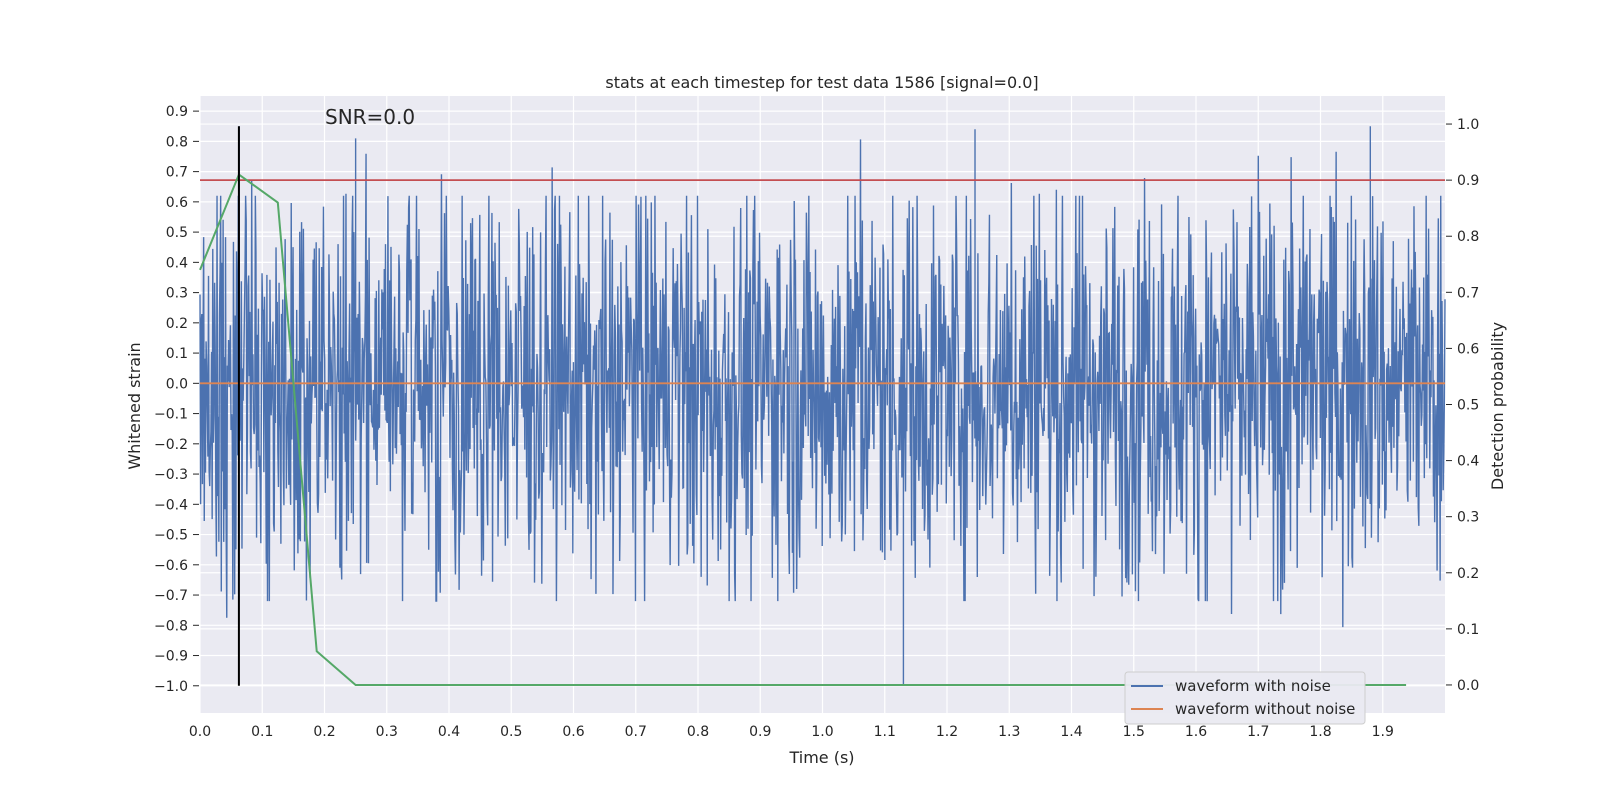 The image size is (1600, 800). Describe the element at coordinates (1258, 732) in the screenshot. I see `x-tick-label: 1.7` at that location.